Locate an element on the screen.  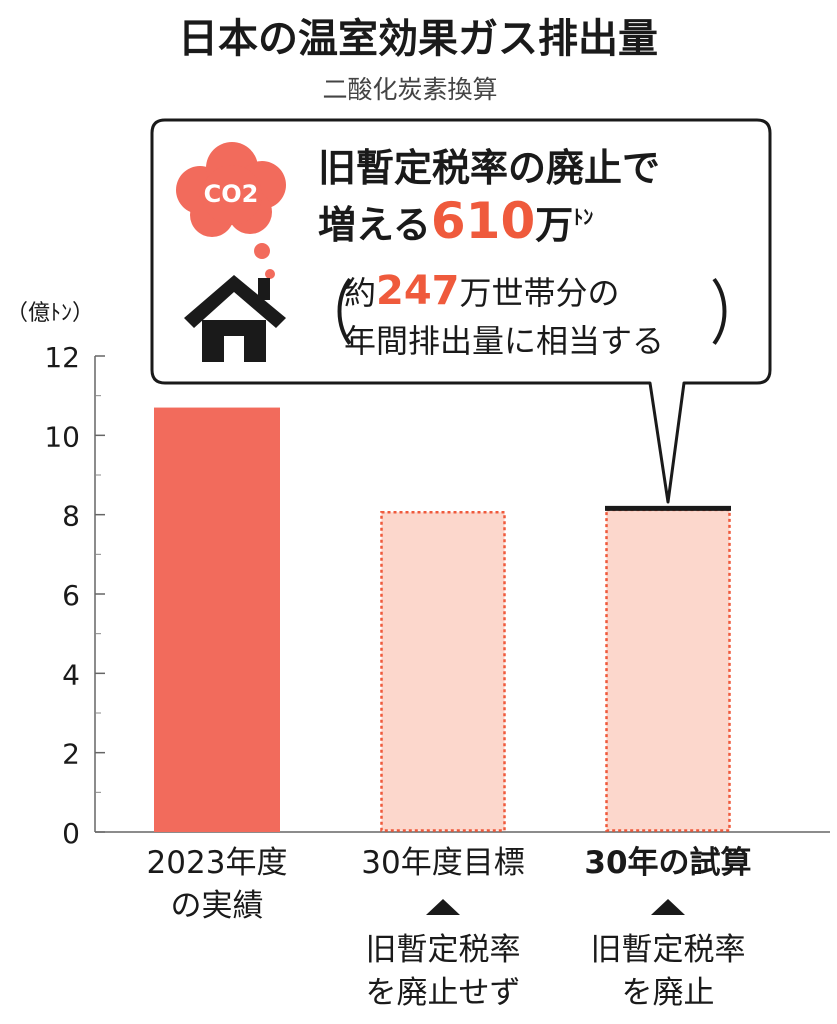
y-tick-label: 4 is located at coordinates (71, 674).